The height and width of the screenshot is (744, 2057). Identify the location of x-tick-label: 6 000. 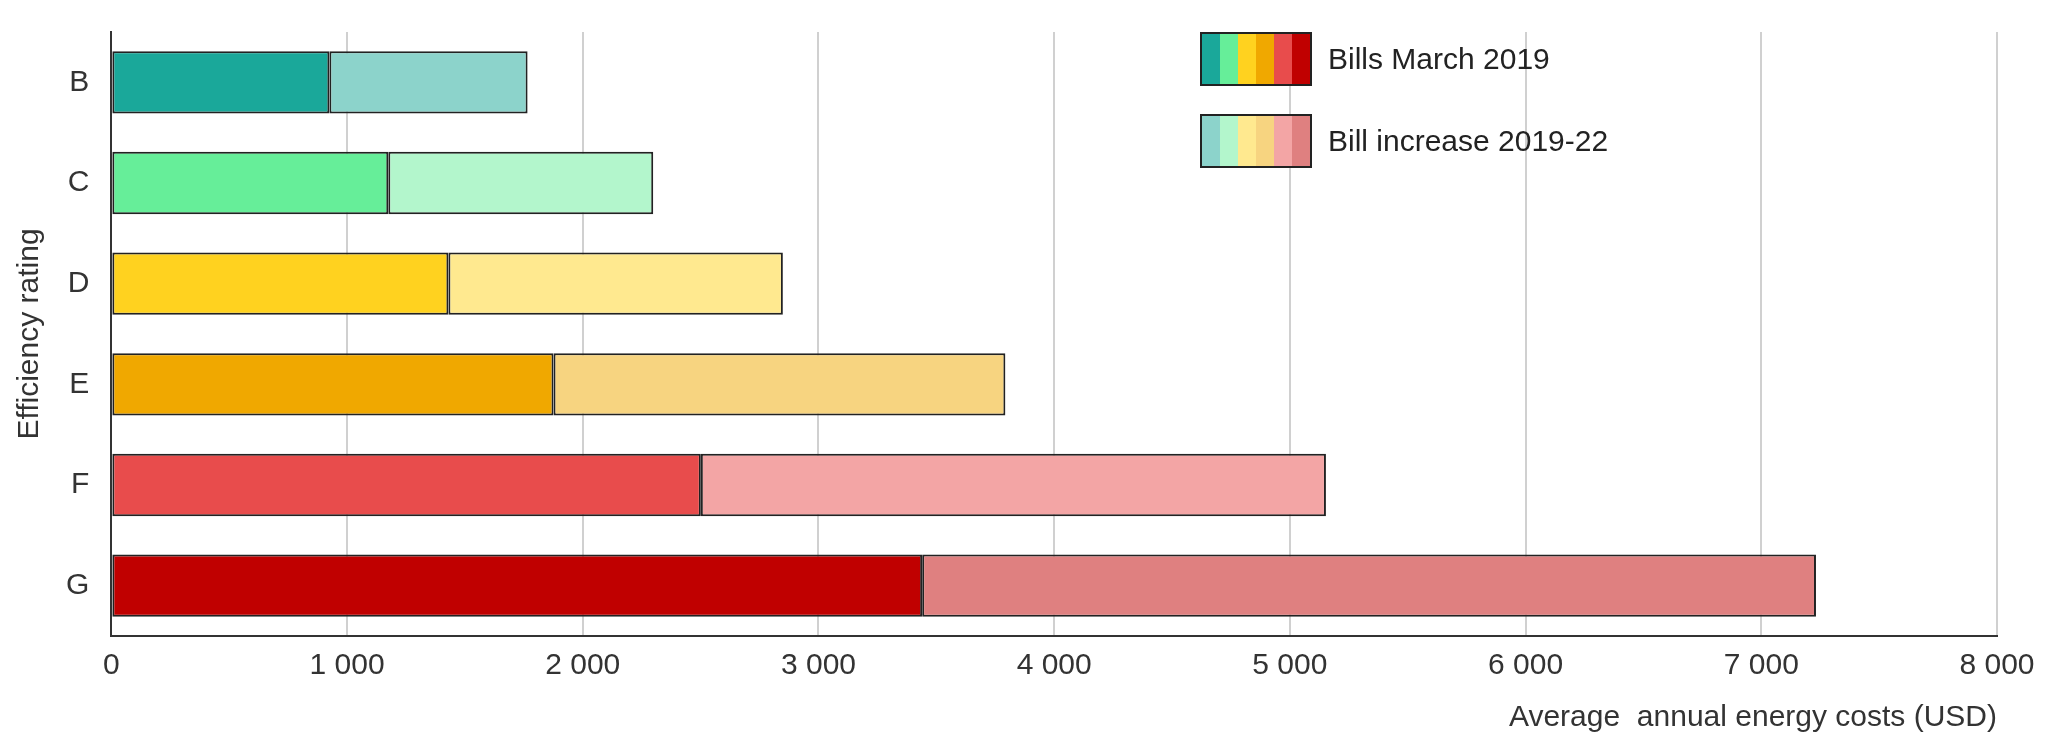
(1526, 664).